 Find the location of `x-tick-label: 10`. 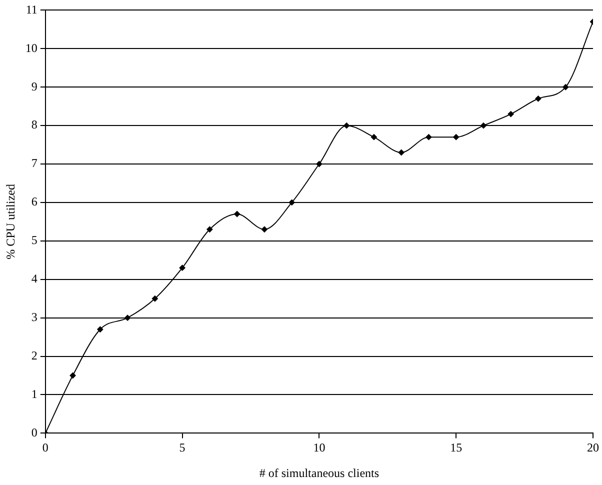

x-tick-label: 10 is located at coordinates (319, 447).